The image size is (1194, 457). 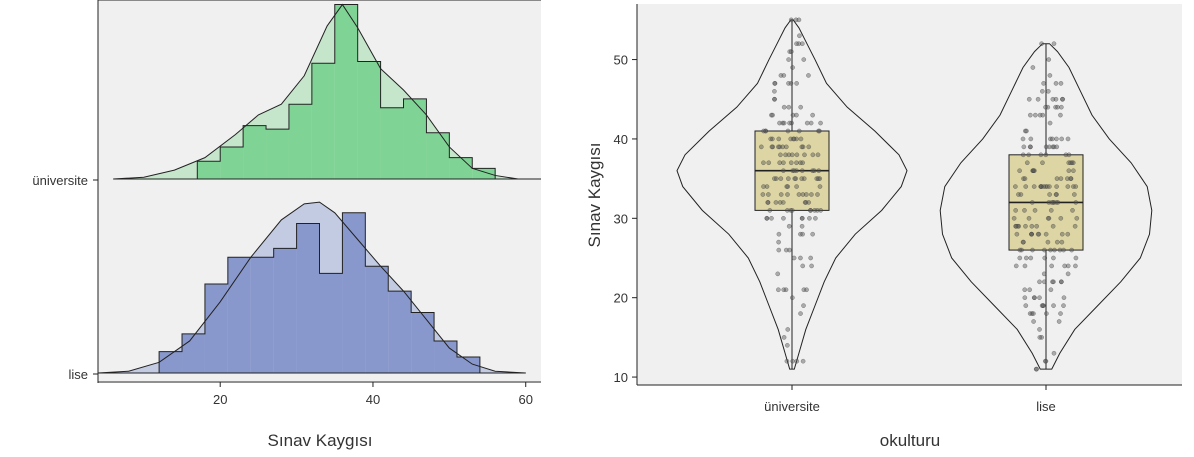 I want to click on universite-density-line, so click(x=327, y=91).